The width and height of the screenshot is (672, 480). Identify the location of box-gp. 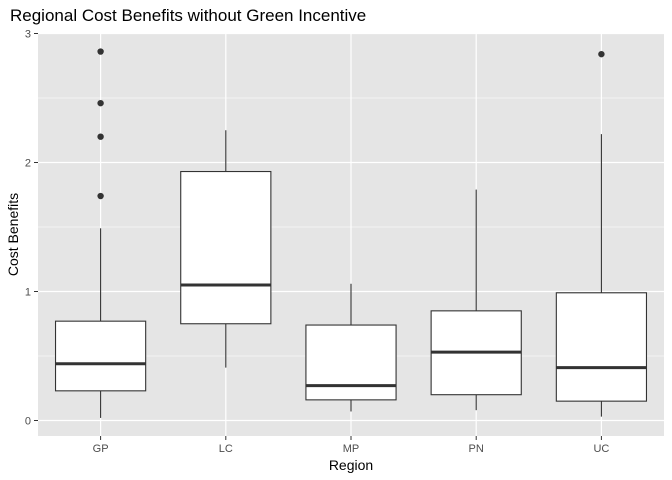
(100, 233).